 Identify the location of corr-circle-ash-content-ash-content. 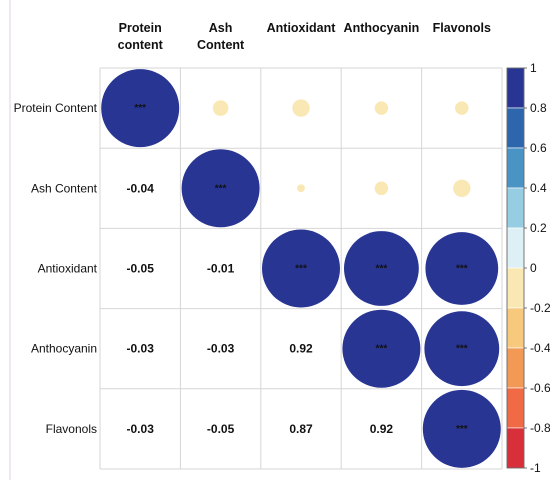
(220, 188).